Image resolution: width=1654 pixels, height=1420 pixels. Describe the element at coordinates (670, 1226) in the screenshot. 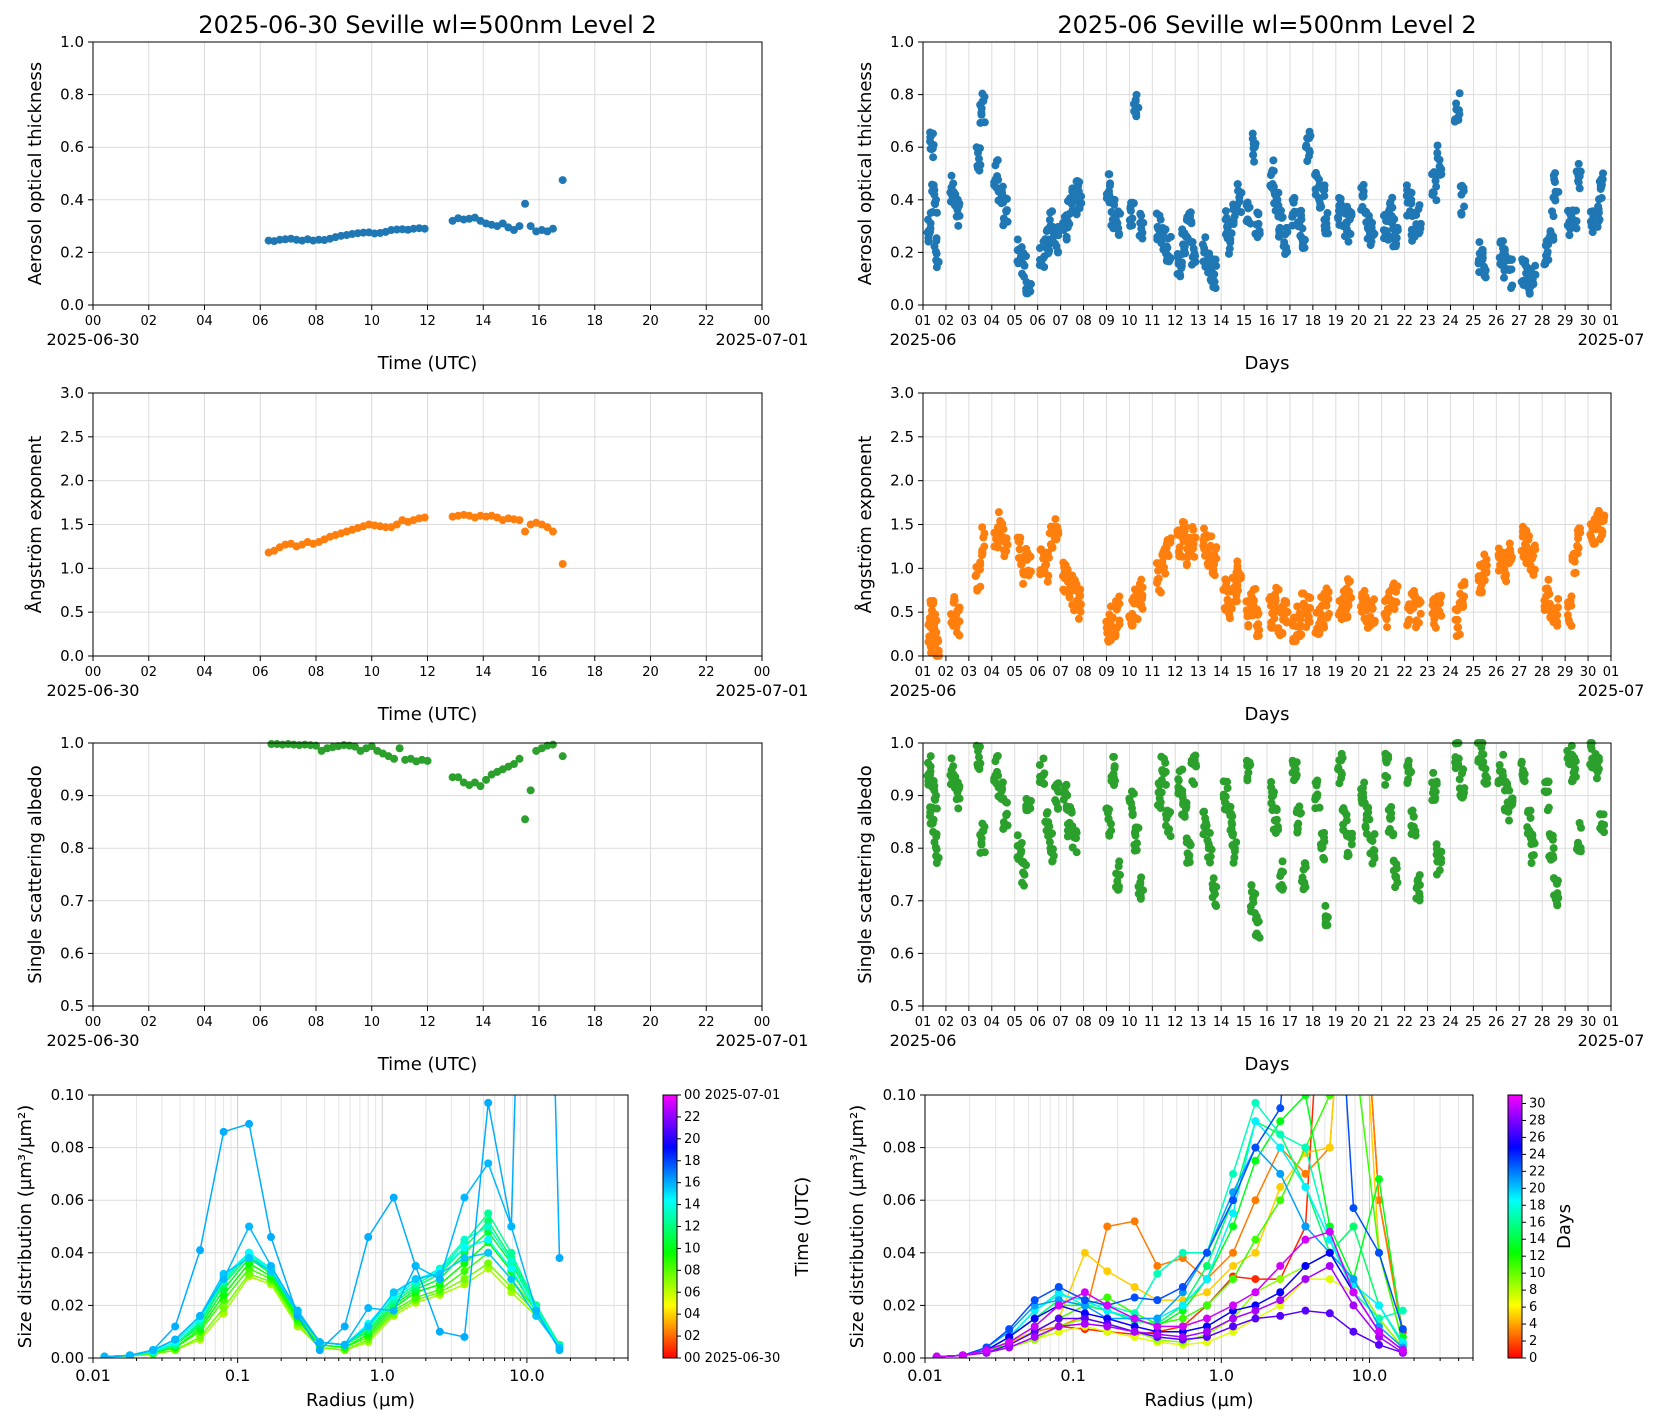

I see `colorbar-gradient` at that location.